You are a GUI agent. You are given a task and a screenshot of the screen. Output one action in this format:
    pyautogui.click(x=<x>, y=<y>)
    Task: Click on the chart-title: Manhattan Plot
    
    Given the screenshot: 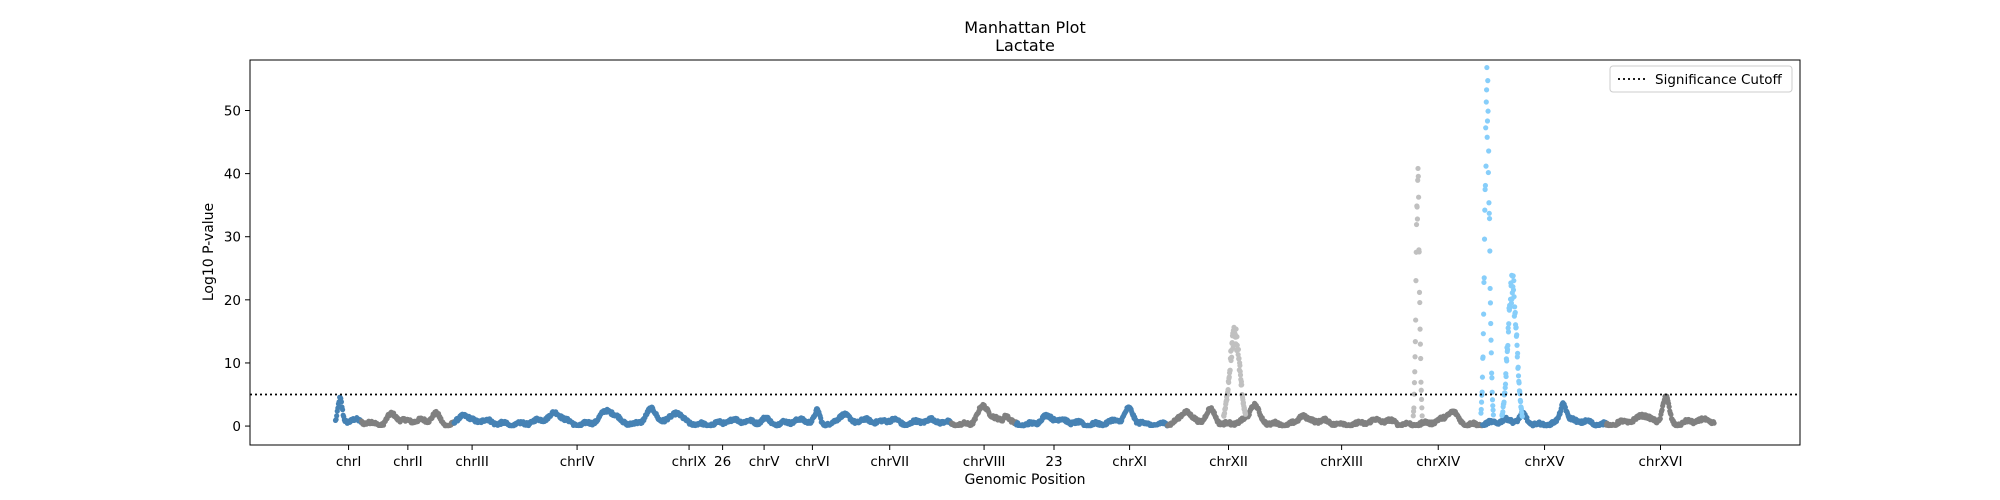 What is the action you would take?
    pyautogui.click(x=1024, y=27)
    